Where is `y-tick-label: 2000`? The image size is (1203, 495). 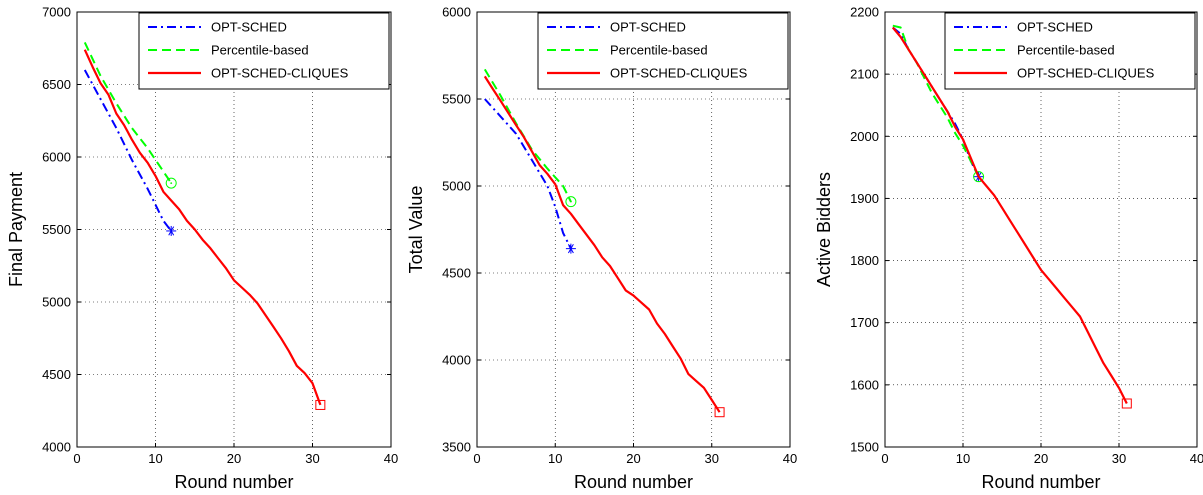 y-tick-label: 2000 is located at coordinates (864, 136).